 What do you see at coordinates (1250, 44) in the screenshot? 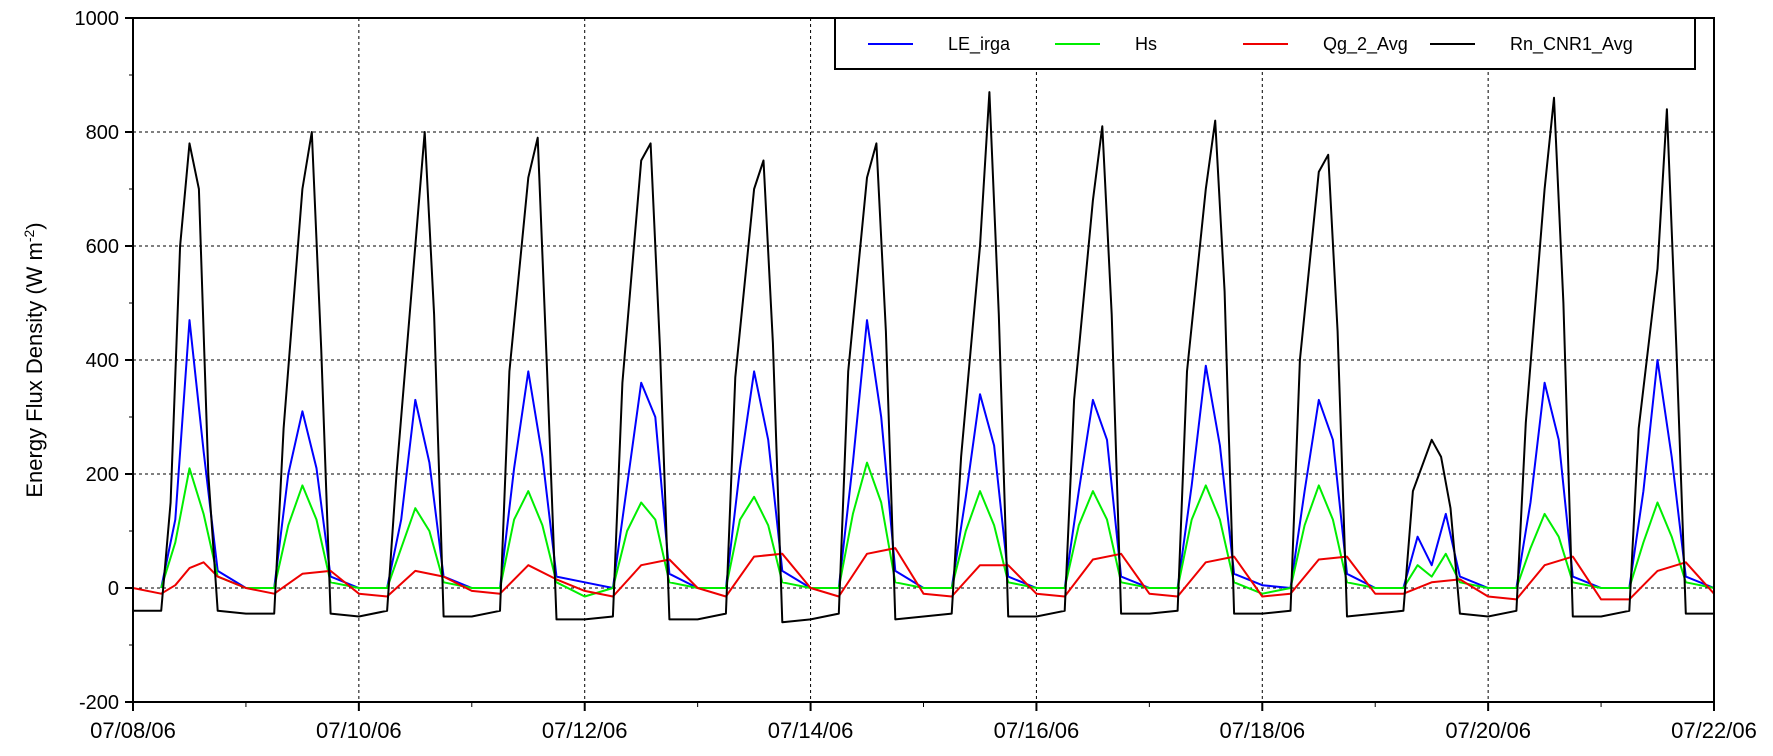
I see `legend-items: LE_irga Hs Qg_2_Avg Rn_CNR1_Avg` at bounding box center [1250, 44].